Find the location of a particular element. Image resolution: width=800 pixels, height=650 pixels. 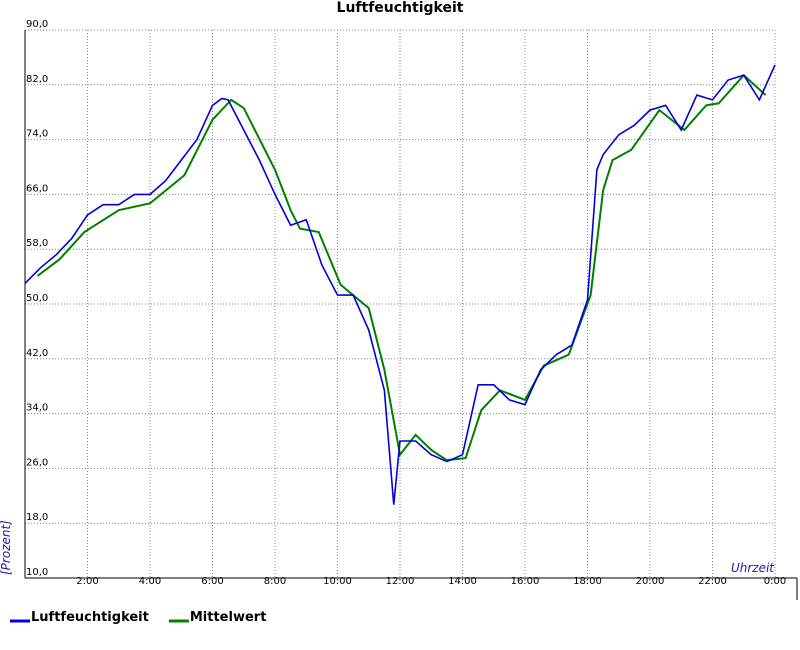

x-tick-label: 0:00 is located at coordinates (775, 581).